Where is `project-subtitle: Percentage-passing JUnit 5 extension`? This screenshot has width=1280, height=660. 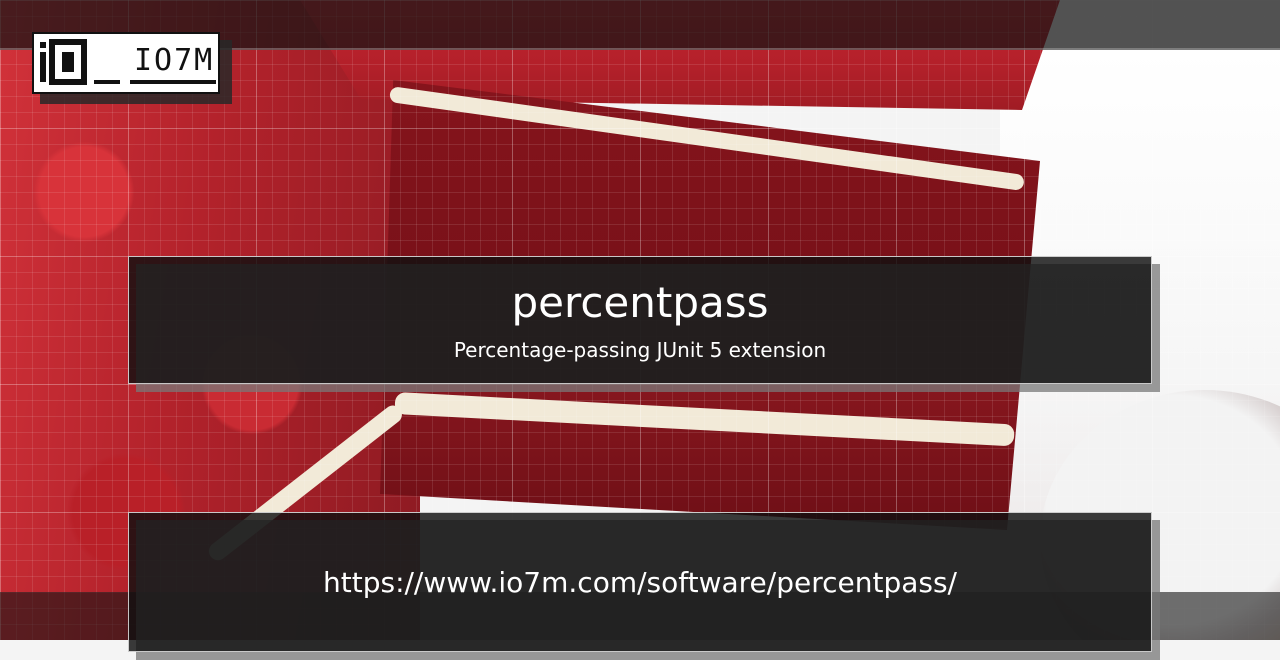 project-subtitle: Percentage-passing JUnit 5 extension is located at coordinates (640, 350).